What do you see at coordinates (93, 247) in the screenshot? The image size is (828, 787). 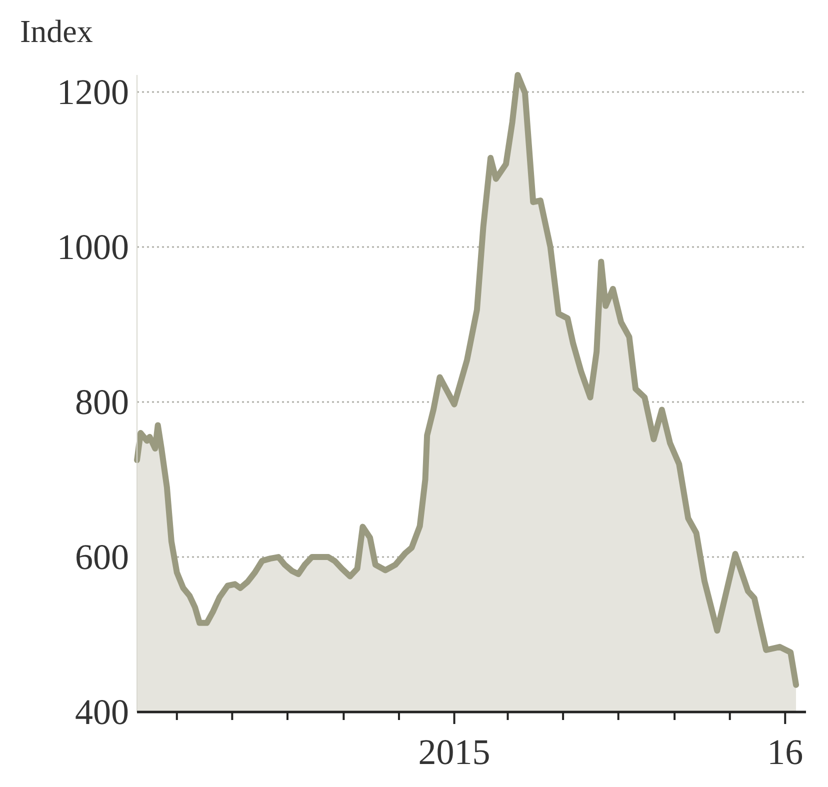 I see `y-tick-label: 1000` at bounding box center [93, 247].